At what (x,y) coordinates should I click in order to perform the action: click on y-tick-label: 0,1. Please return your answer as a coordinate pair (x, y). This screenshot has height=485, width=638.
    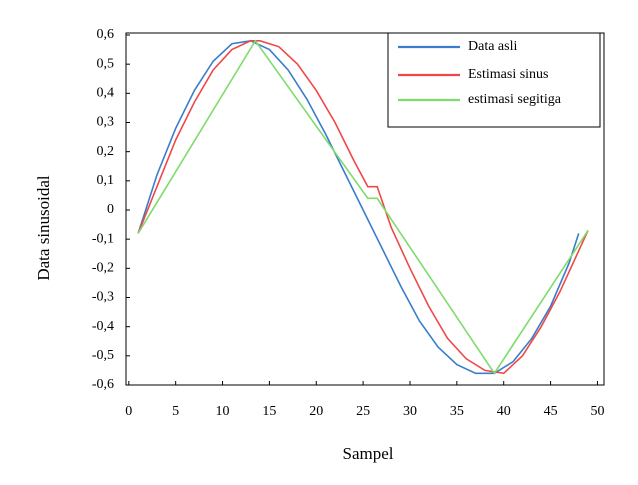
    Looking at the image, I should click on (106, 180).